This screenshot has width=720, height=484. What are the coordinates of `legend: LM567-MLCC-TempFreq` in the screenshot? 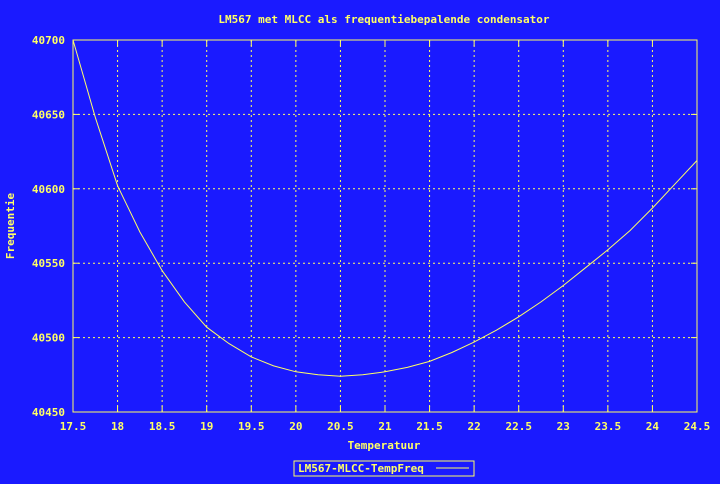 It's located at (384, 468).